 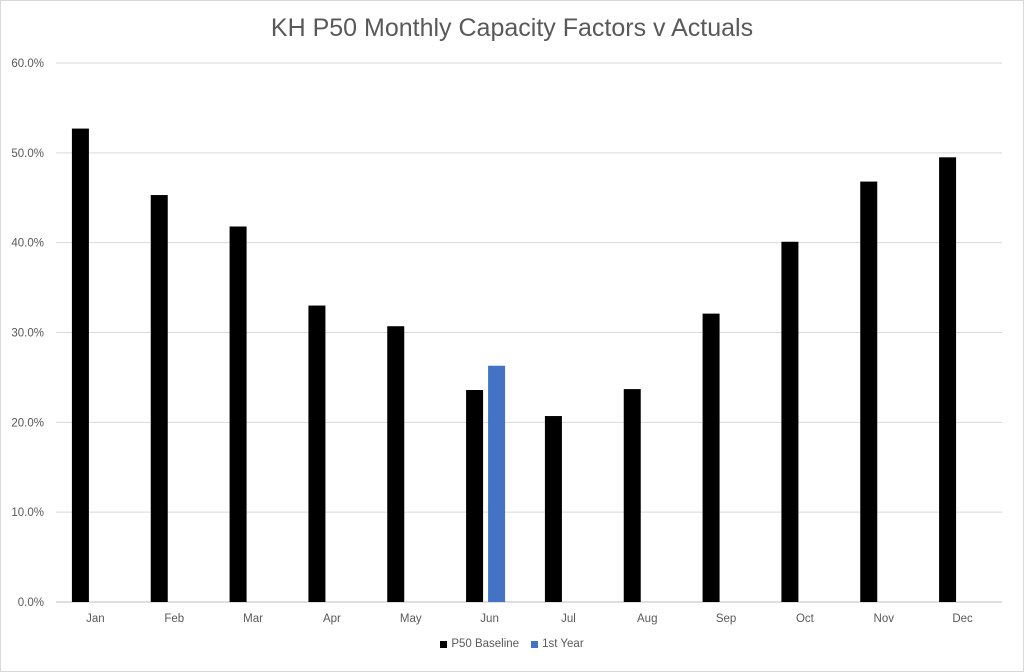 What do you see at coordinates (485, 644) in the screenshot?
I see `legend-label-p50-baseline: P50 Baseline` at bounding box center [485, 644].